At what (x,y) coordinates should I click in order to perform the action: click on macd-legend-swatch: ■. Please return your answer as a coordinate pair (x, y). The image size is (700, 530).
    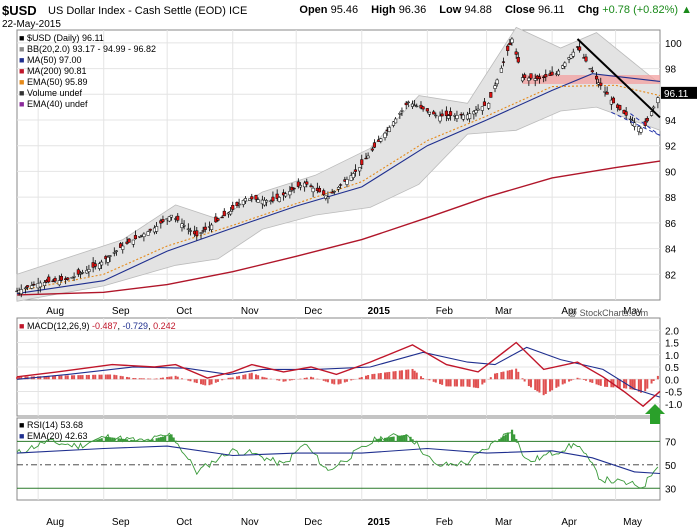
    Looking at the image, I should click on (22, 326).